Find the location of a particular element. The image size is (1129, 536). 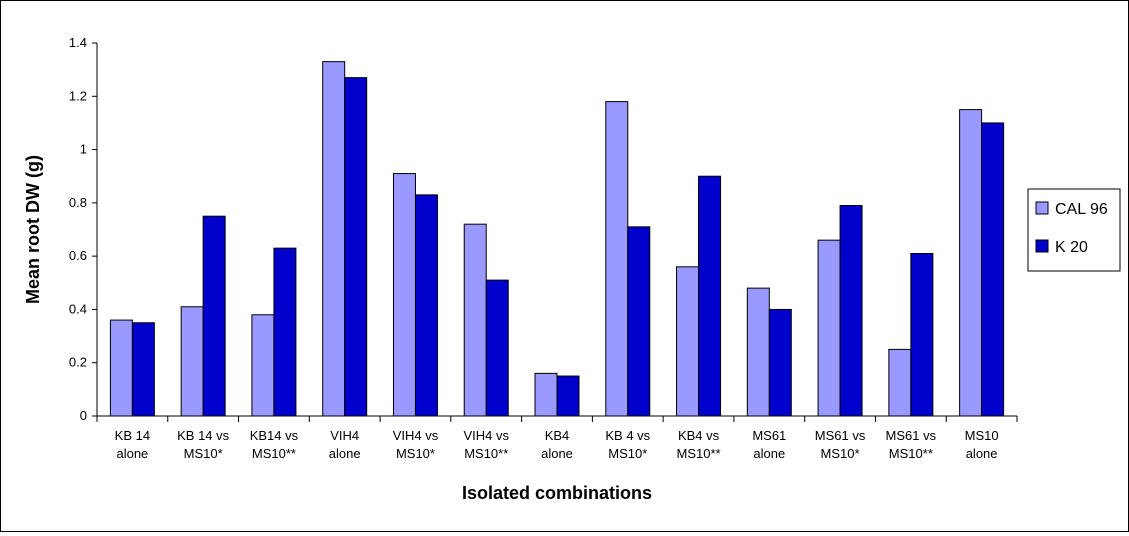

y-tick-label: 1 is located at coordinates (83, 149).